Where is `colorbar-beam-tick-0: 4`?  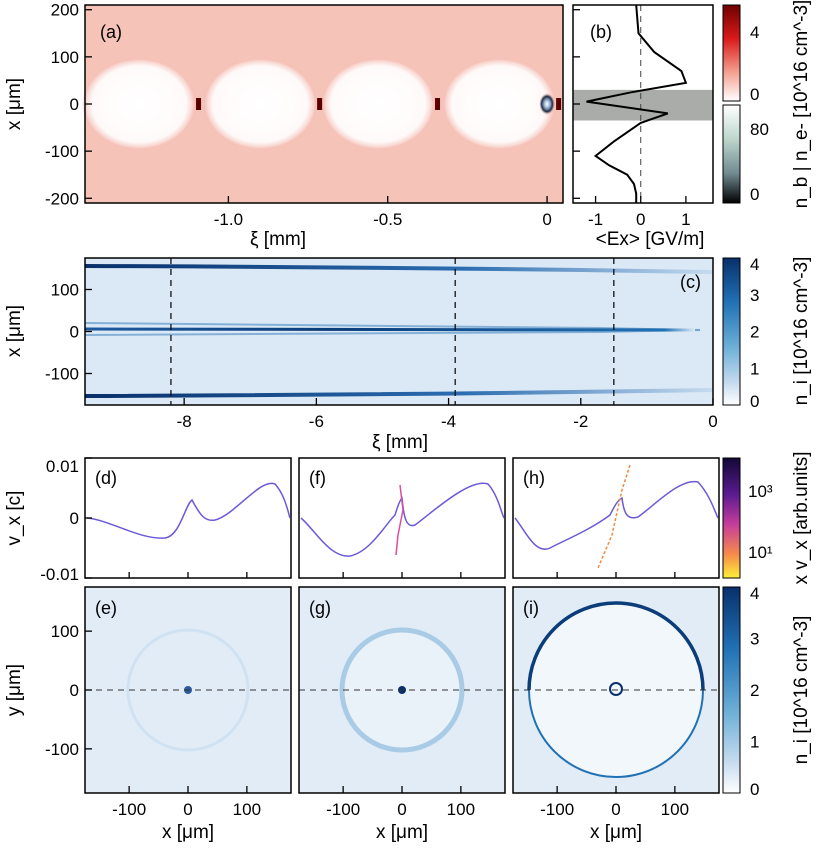 colorbar-beam-tick-0: 4 is located at coordinates (754, 32).